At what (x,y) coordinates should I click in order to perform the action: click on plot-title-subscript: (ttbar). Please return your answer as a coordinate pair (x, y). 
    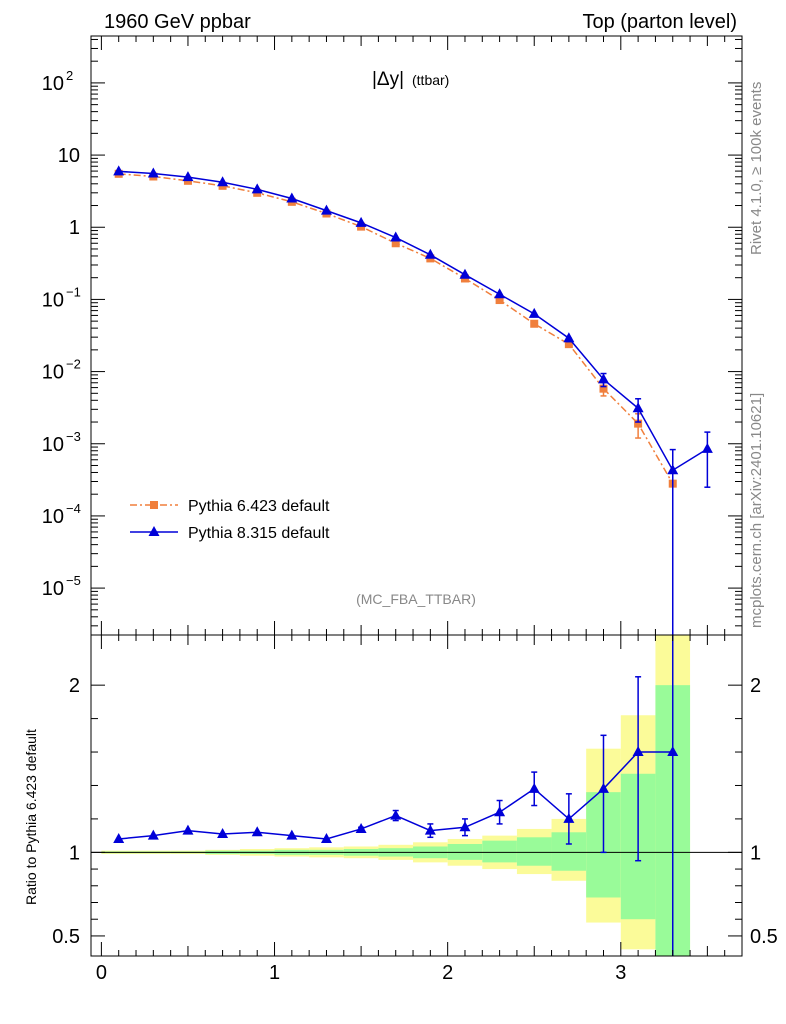
    Looking at the image, I should click on (430, 80).